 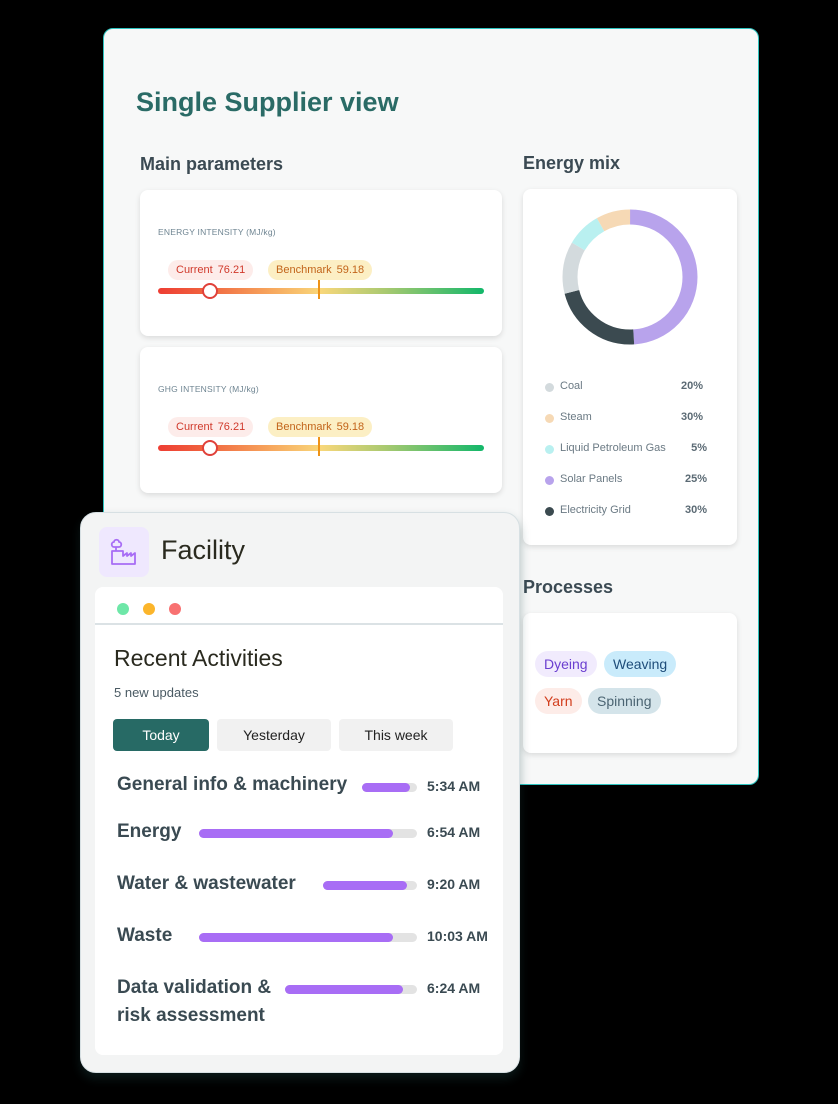 What do you see at coordinates (454, 832) in the screenshot?
I see `activity-time: 6:54 AM` at bounding box center [454, 832].